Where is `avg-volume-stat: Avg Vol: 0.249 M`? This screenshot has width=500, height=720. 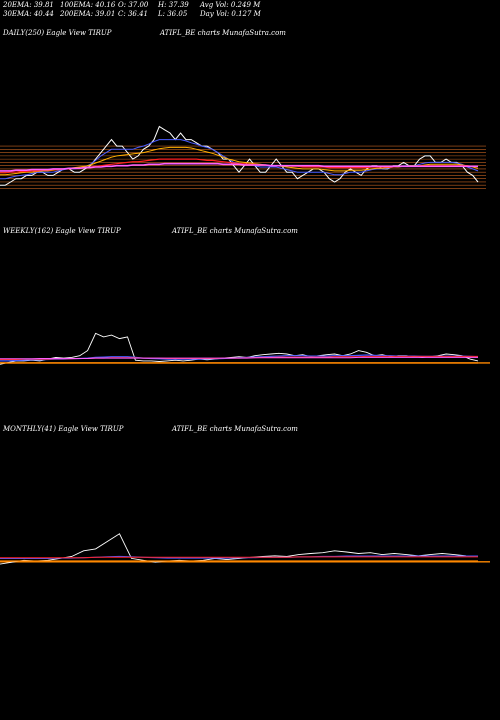 avg-volume-stat: Avg Vol: 0.249 M is located at coordinates (230, 5).